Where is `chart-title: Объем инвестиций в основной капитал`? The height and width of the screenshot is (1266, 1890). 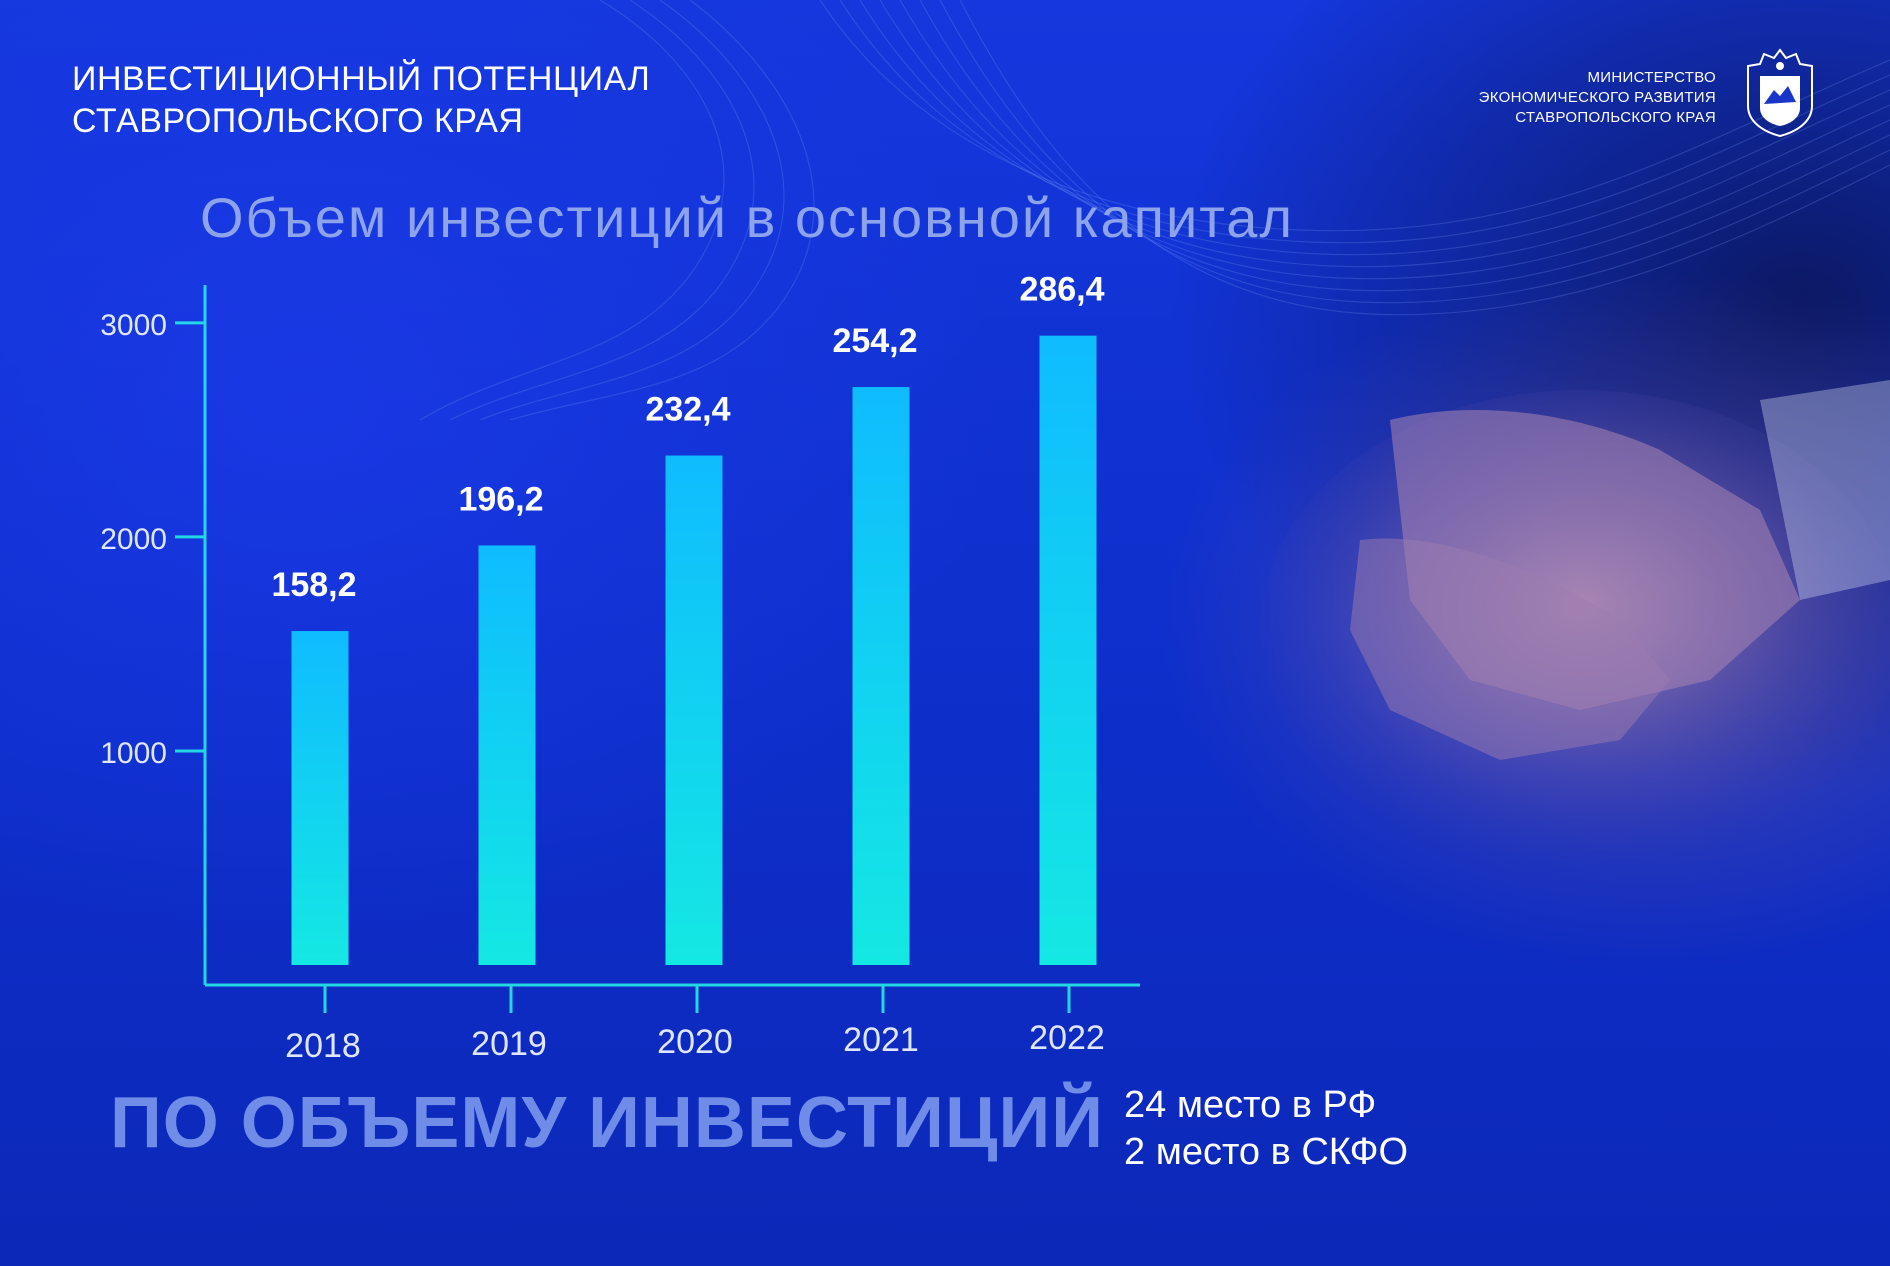 chart-title: Объем инвестиций в основной капитал is located at coordinates (747, 217).